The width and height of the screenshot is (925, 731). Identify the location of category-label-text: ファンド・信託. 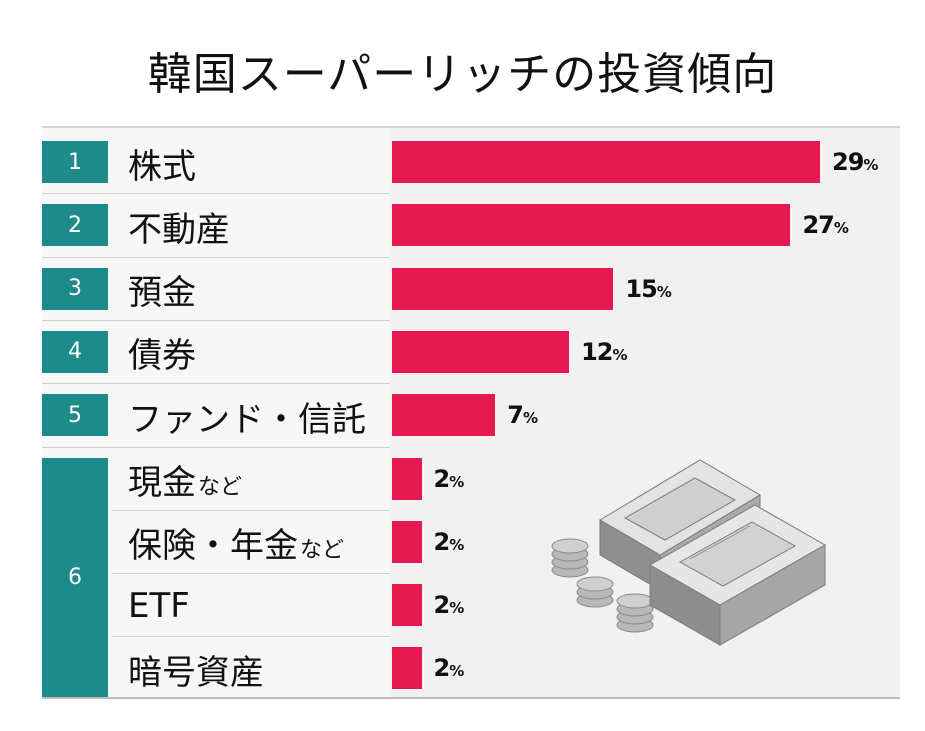
(247, 419).